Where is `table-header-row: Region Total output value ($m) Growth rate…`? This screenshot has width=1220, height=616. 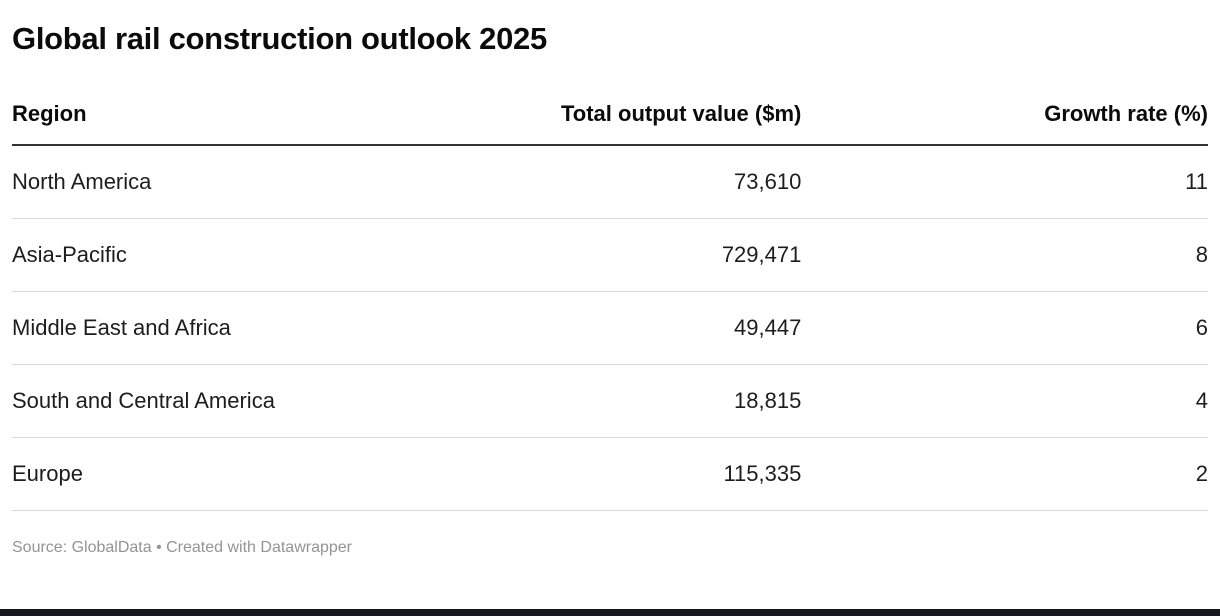 table-header-row: Region Total output value ($m) Growth rate… is located at coordinates (610, 123).